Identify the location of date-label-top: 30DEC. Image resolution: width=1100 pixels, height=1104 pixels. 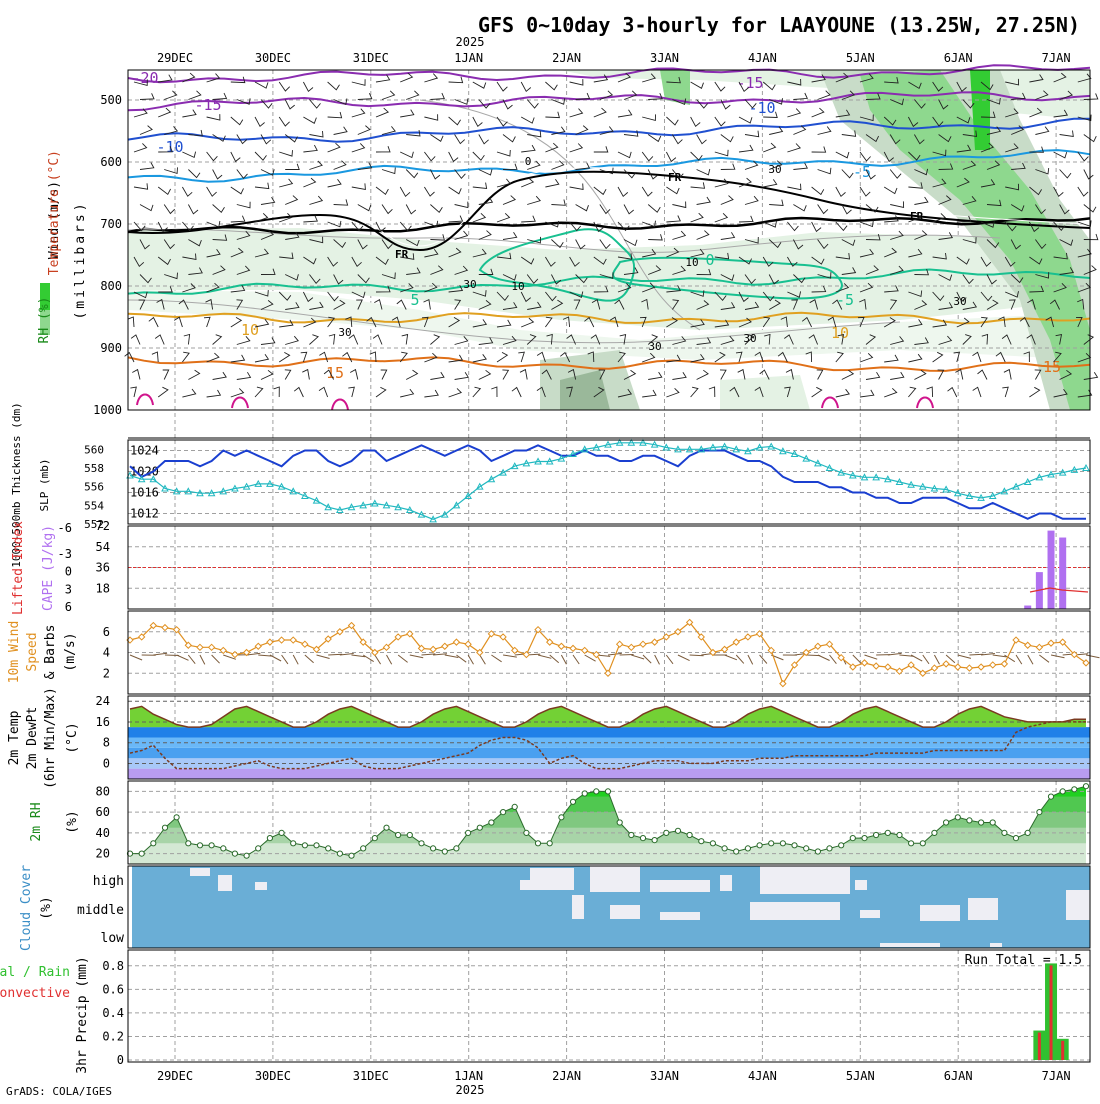
(273, 58).